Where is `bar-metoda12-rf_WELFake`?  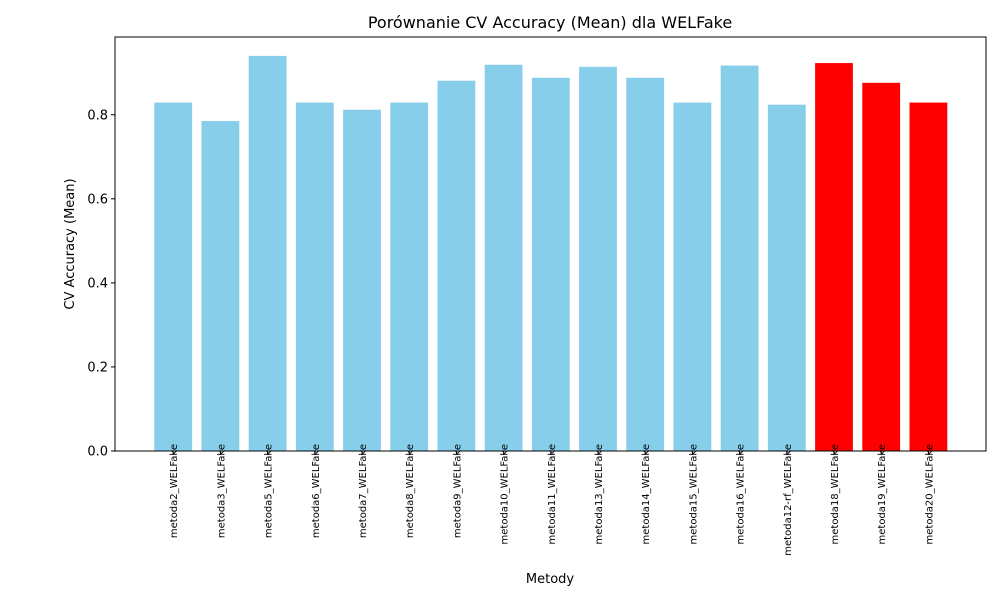 bar-metoda12-rf_WELFake is located at coordinates (786, 278).